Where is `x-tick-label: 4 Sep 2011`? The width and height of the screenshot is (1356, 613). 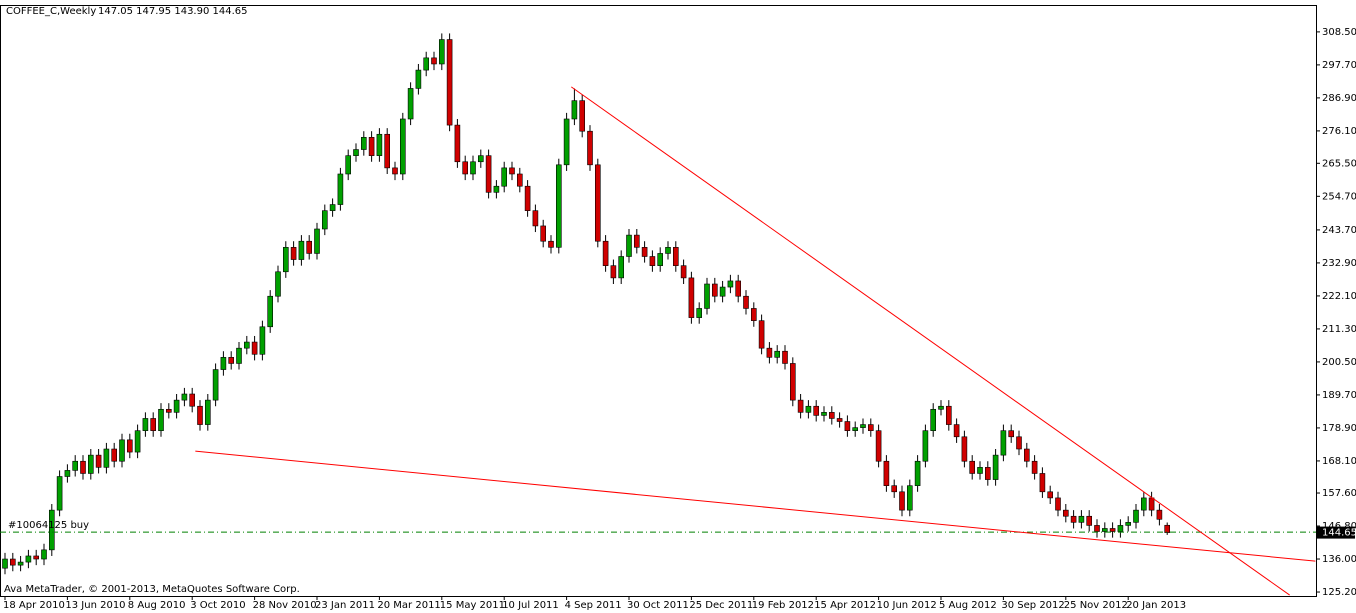
x-tick-label: 4 Sep 2011 is located at coordinates (593, 605).